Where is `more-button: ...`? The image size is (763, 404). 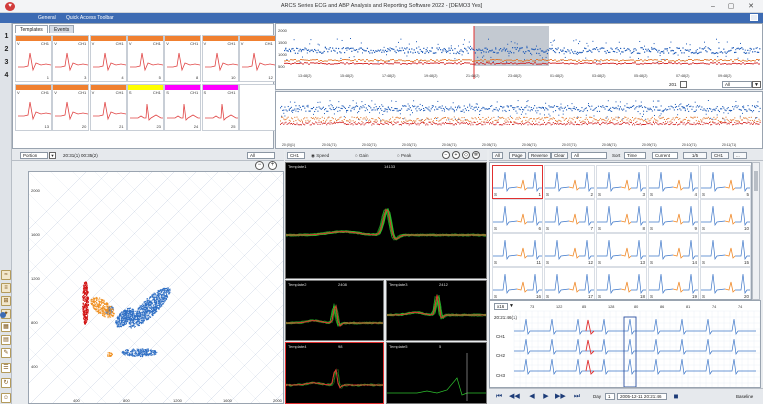 more-button: ... is located at coordinates (740, 155).